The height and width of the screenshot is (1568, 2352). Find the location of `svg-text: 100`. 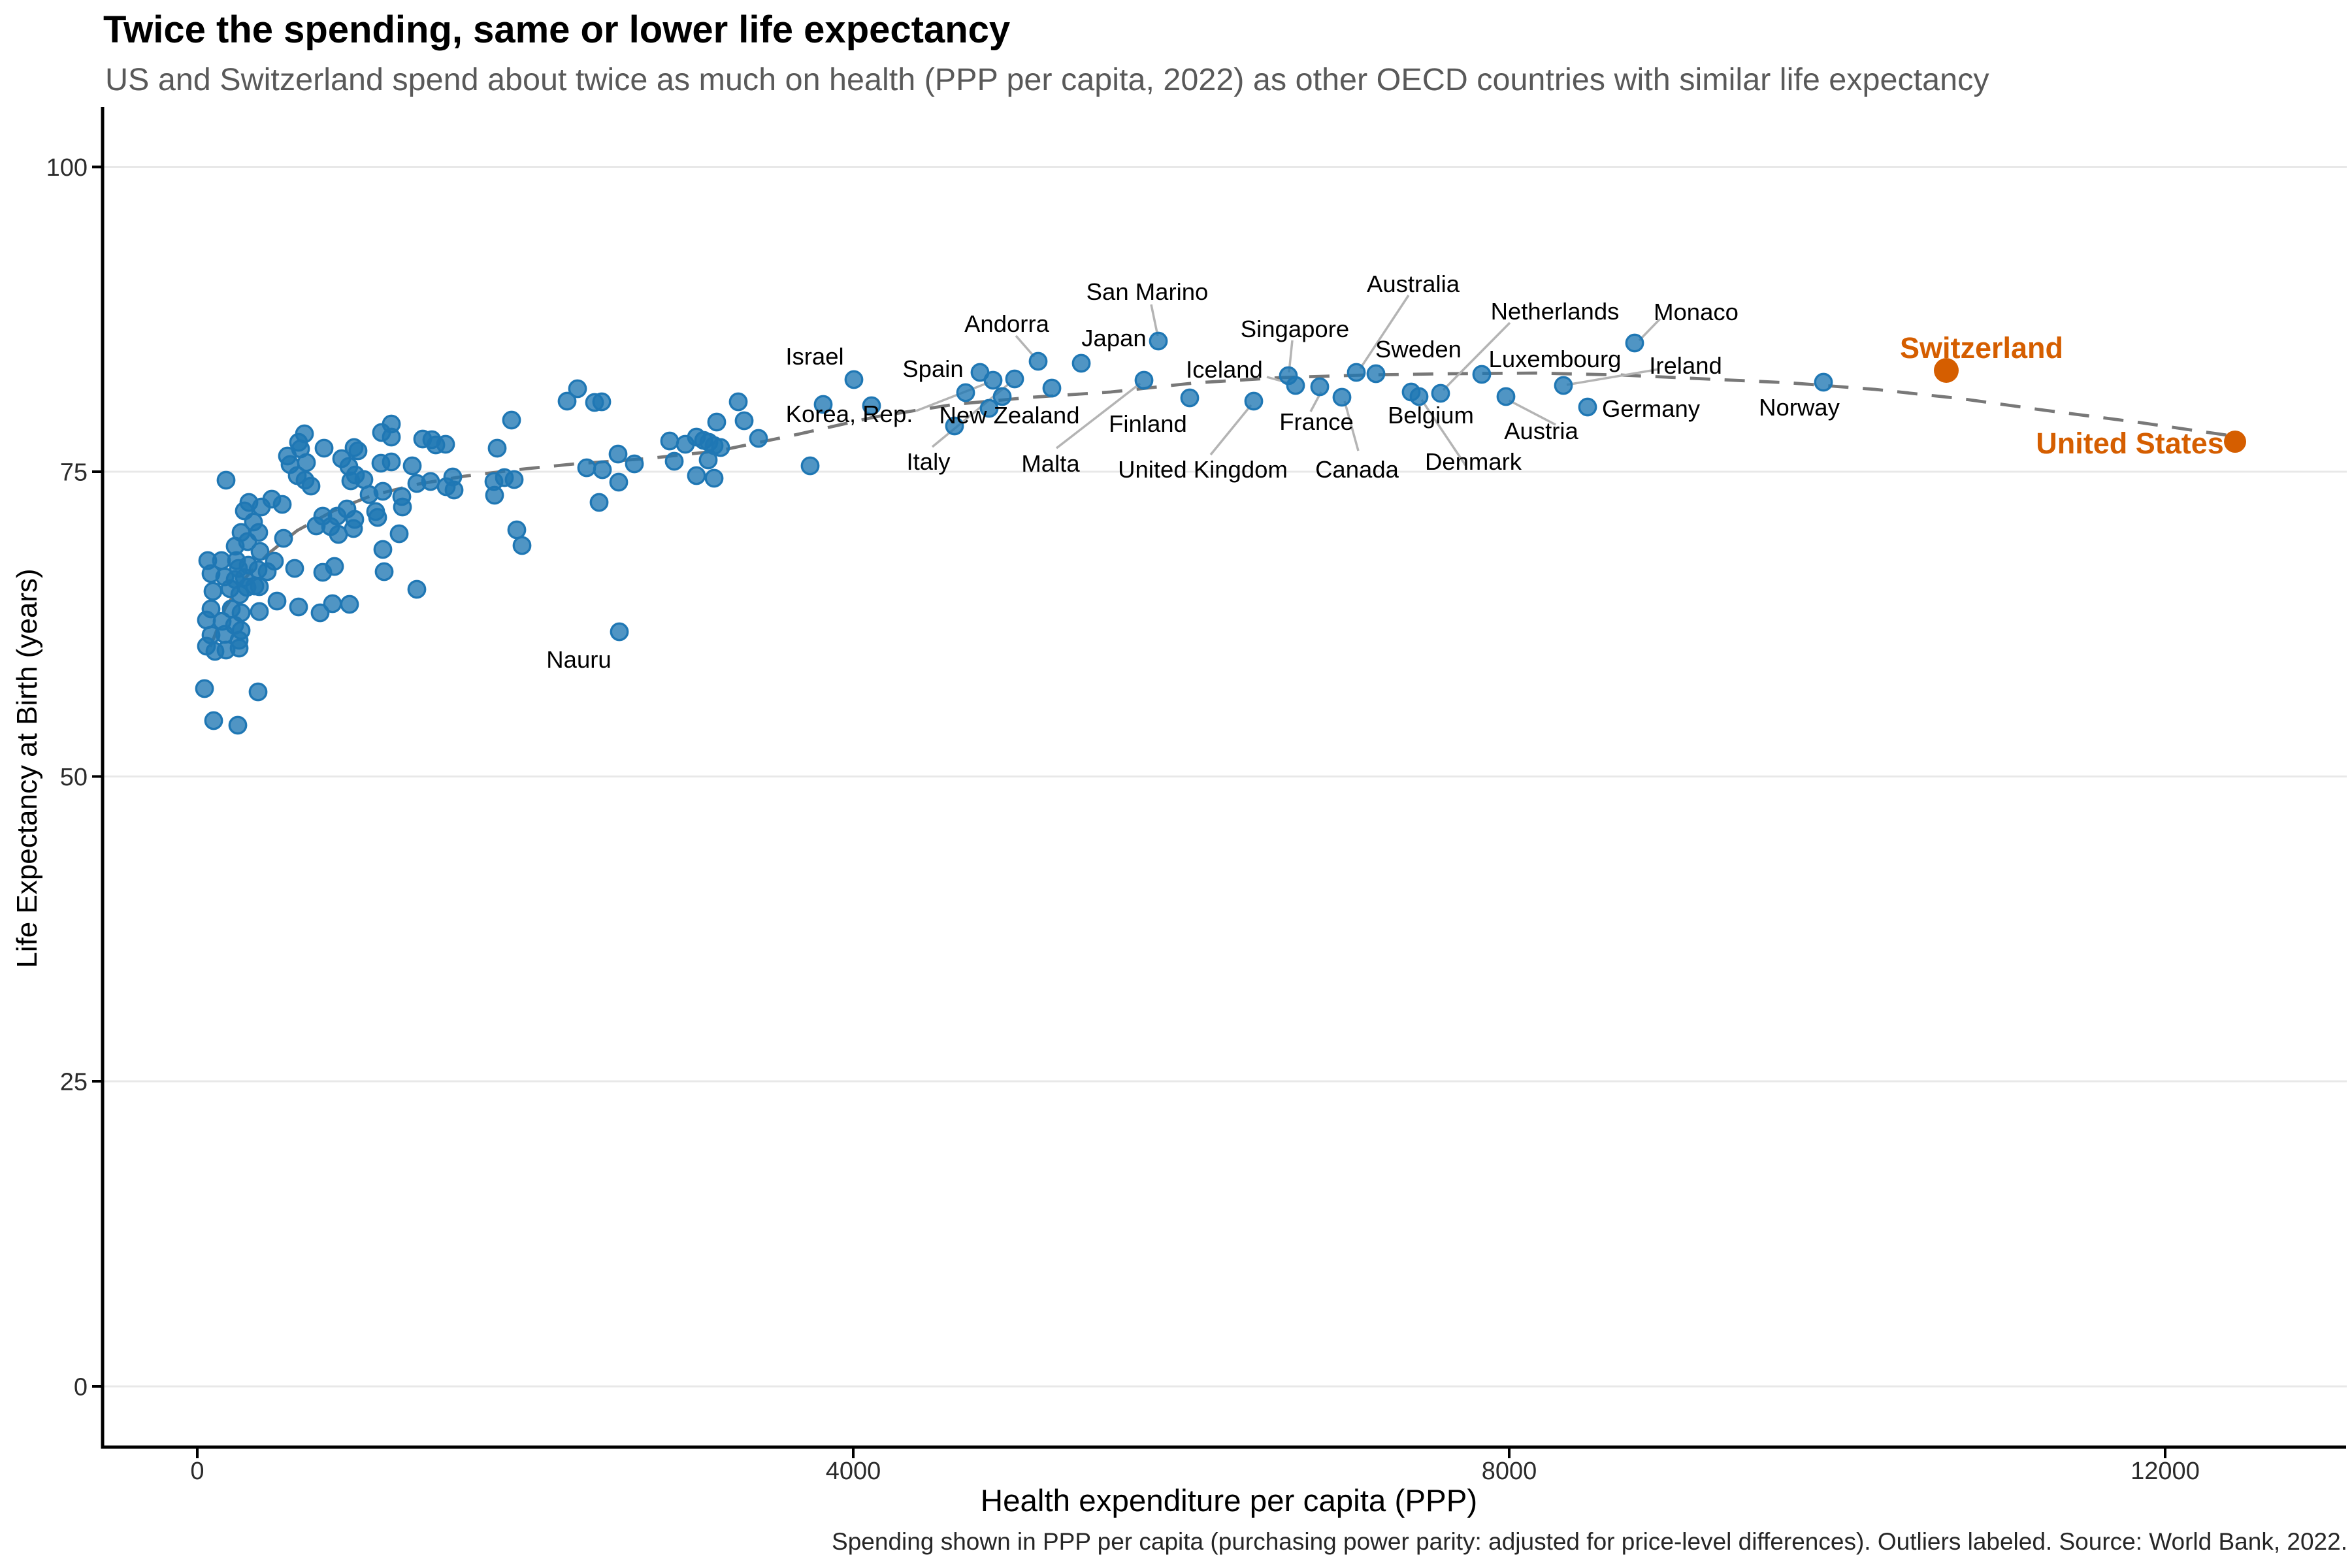

svg-text: 100 is located at coordinates (67, 168).